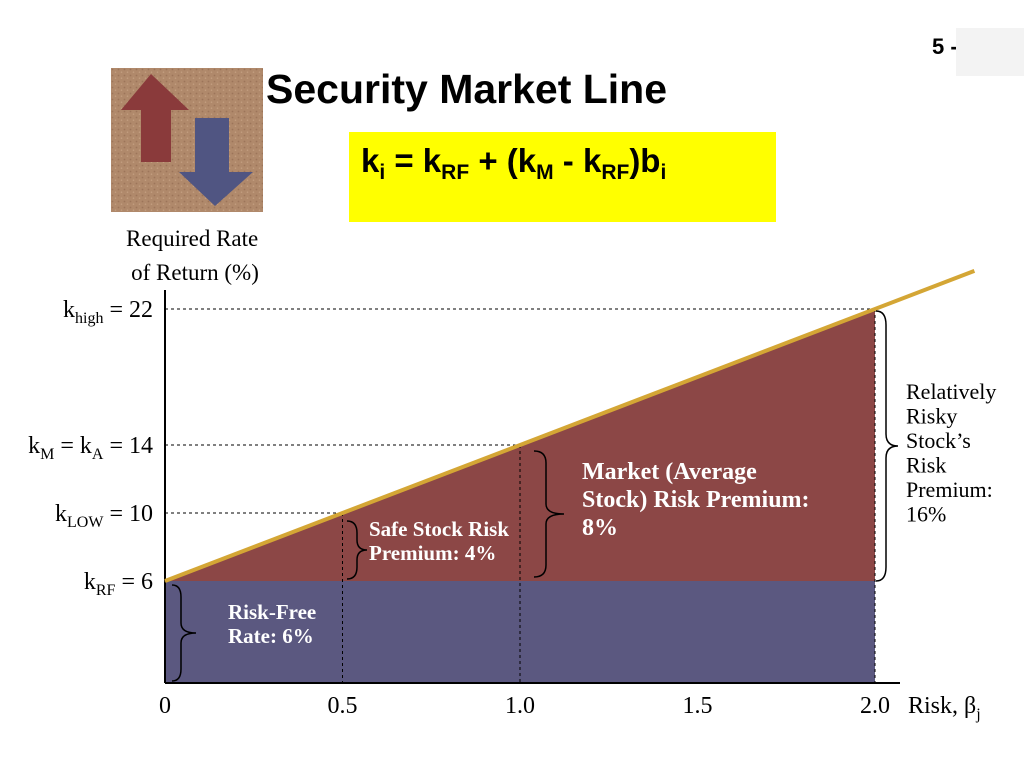 The height and width of the screenshot is (768, 1024). Describe the element at coordinates (34, 446) in the screenshot. I see `y-tick-label-1-part-0: k` at that location.